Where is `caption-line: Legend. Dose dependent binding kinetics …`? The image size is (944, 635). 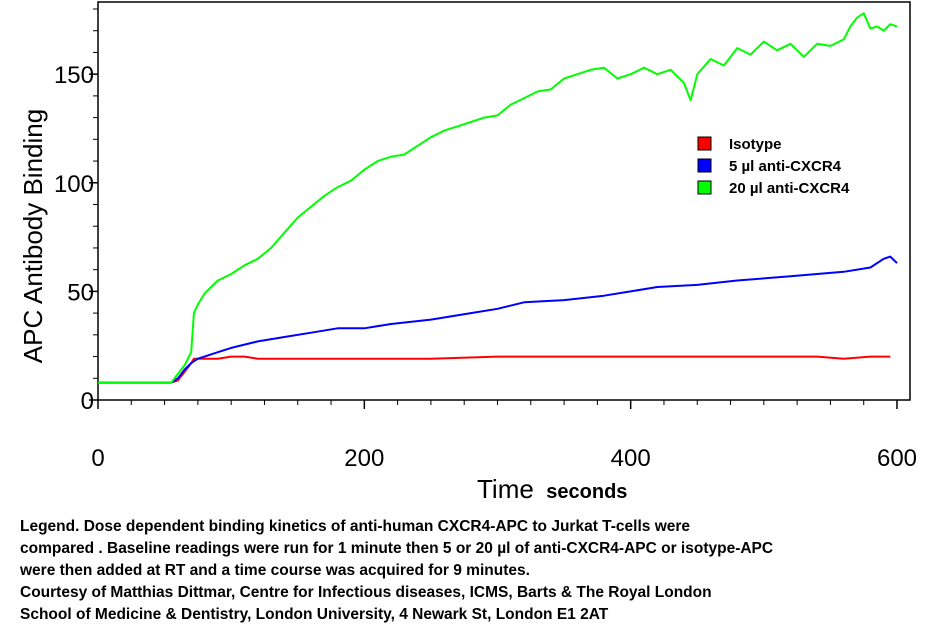
caption-line: Legend. Dose dependent binding kinetics … is located at coordinates (355, 526).